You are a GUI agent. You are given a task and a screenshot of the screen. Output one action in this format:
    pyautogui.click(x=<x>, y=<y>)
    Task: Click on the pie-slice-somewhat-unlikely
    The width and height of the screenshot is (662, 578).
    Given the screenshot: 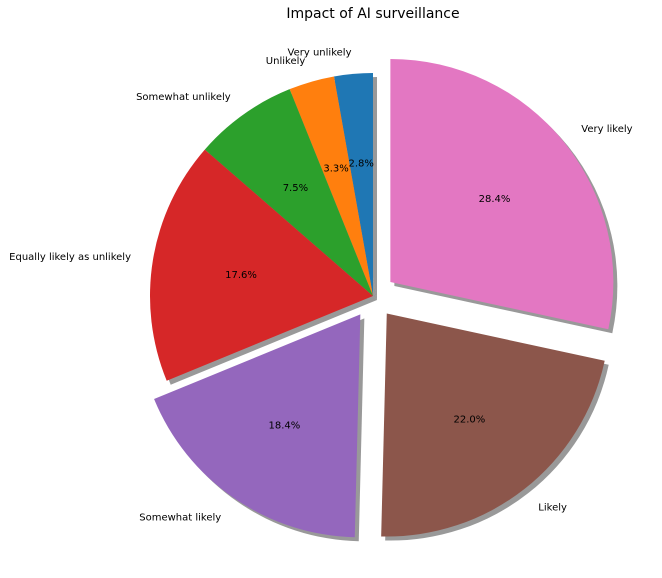 What is the action you would take?
    pyautogui.click(x=288, y=193)
    